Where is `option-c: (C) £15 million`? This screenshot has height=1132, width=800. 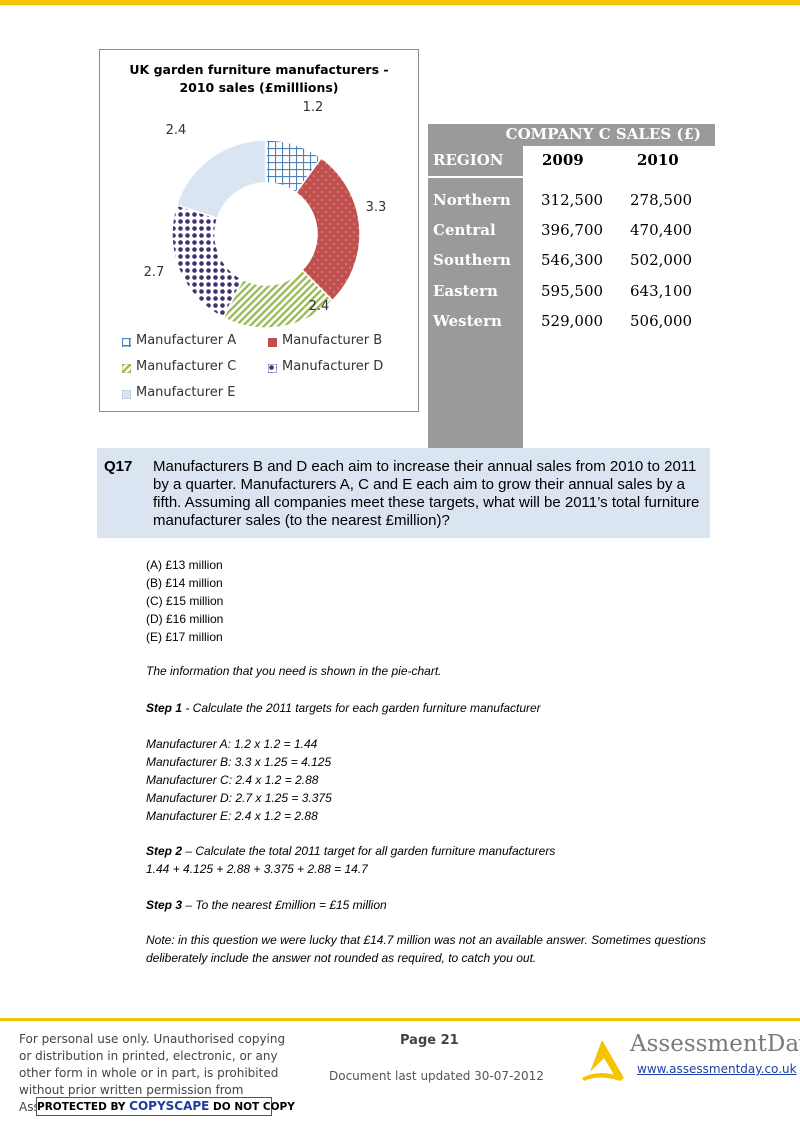 option-c: (C) £15 million is located at coordinates (185, 601).